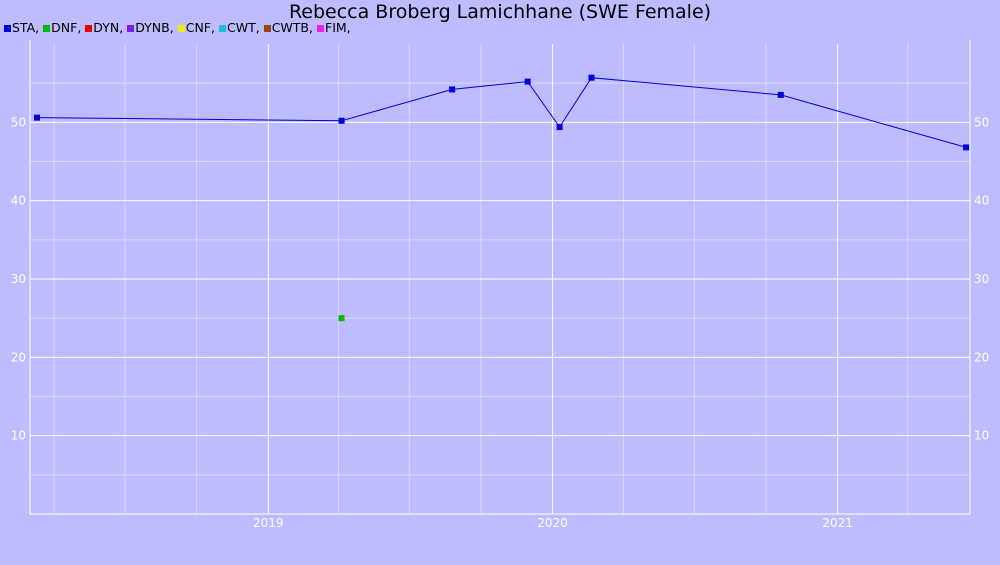 This screenshot has height=565, width=1000. What do you see at coordinates (981, 201) in the screenshot?
I see `y-tick-label-right: 40` at bounding box center [981, 201].